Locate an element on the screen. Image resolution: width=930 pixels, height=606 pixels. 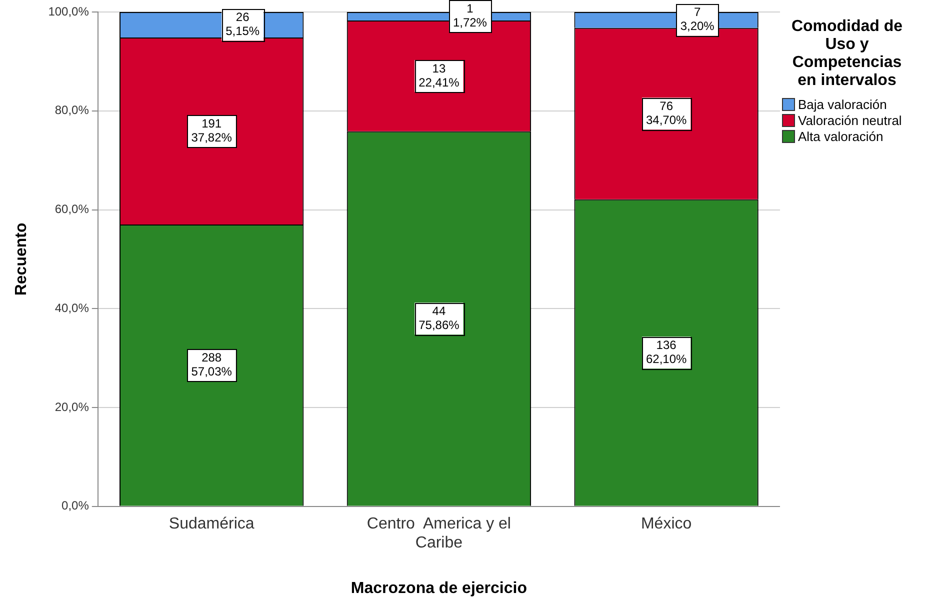
data-label: 288 57,03% is located at coordinates (211, 364).